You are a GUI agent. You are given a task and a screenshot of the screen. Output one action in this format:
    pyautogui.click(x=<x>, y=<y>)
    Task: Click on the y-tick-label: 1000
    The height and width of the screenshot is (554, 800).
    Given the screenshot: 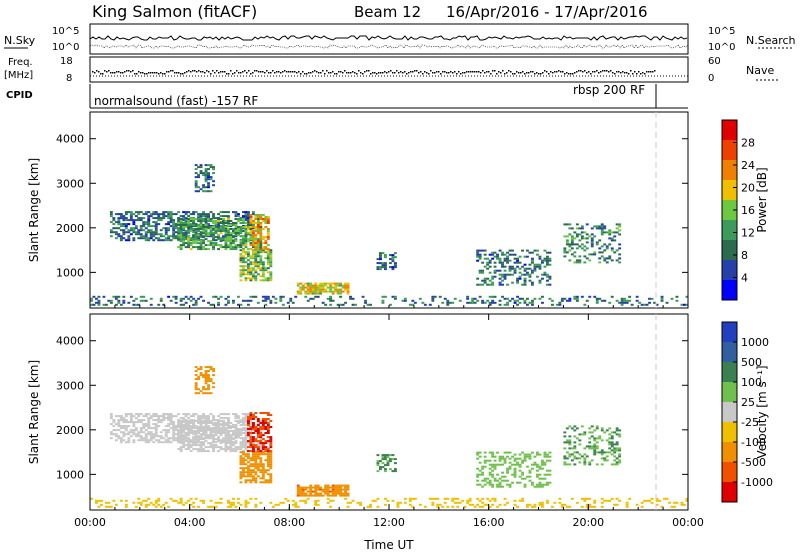 What is the action you would take?
    pyautogui.click(x=70, y=474)
    